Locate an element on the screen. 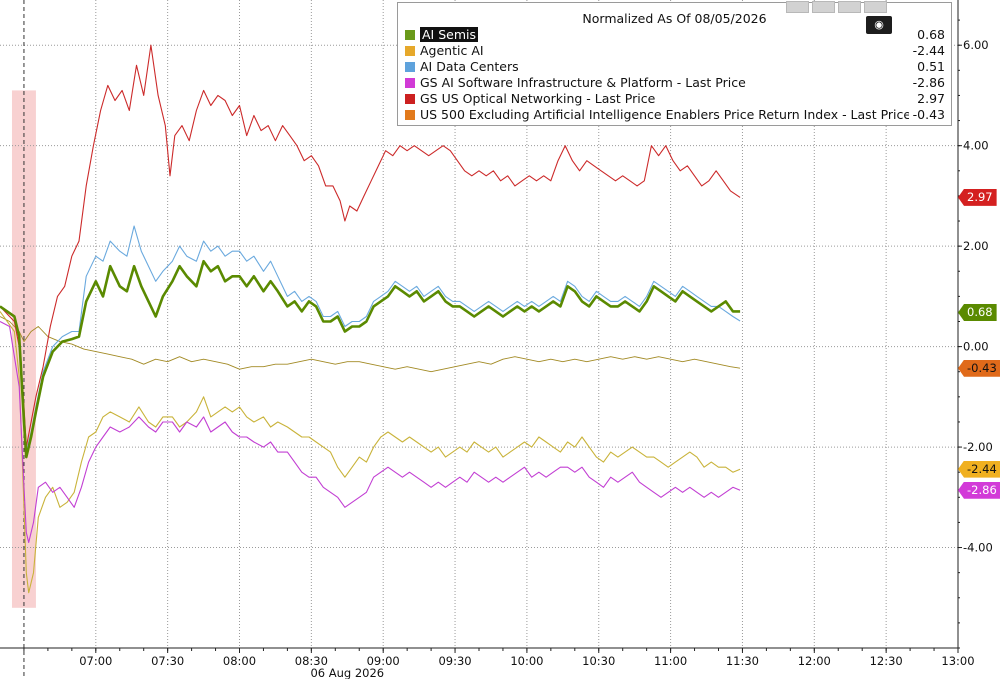  x-axis-label: 06 Aug 2026 is located at coordinates (347, 672).